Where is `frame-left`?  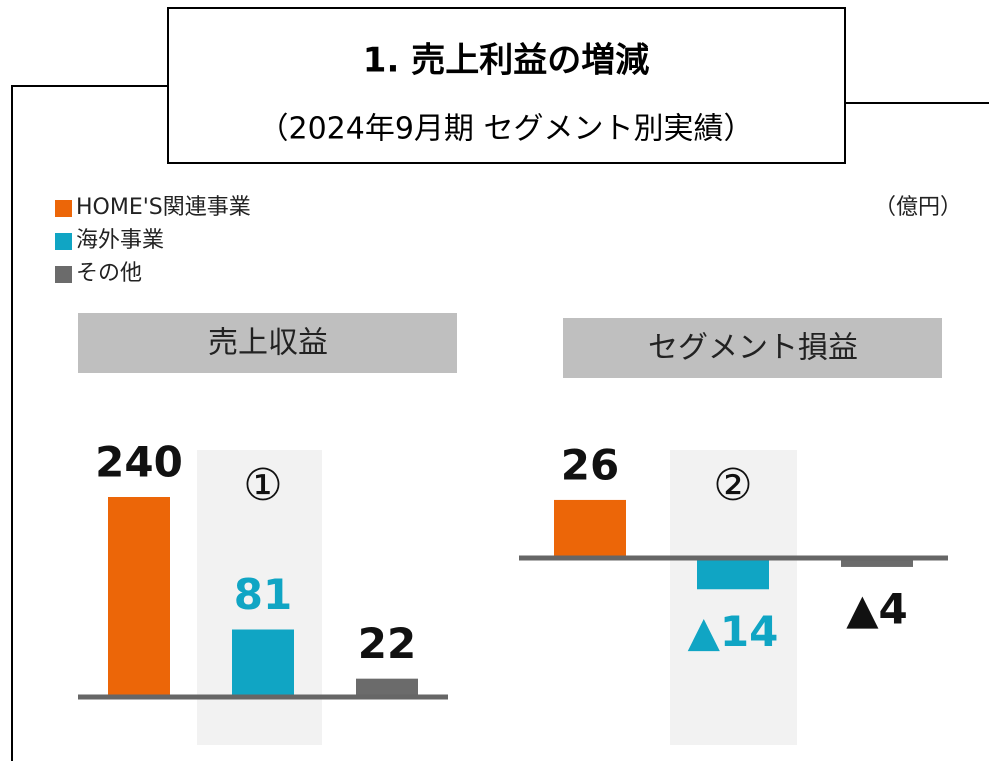 frame-left is located at coordinates (89, 423).